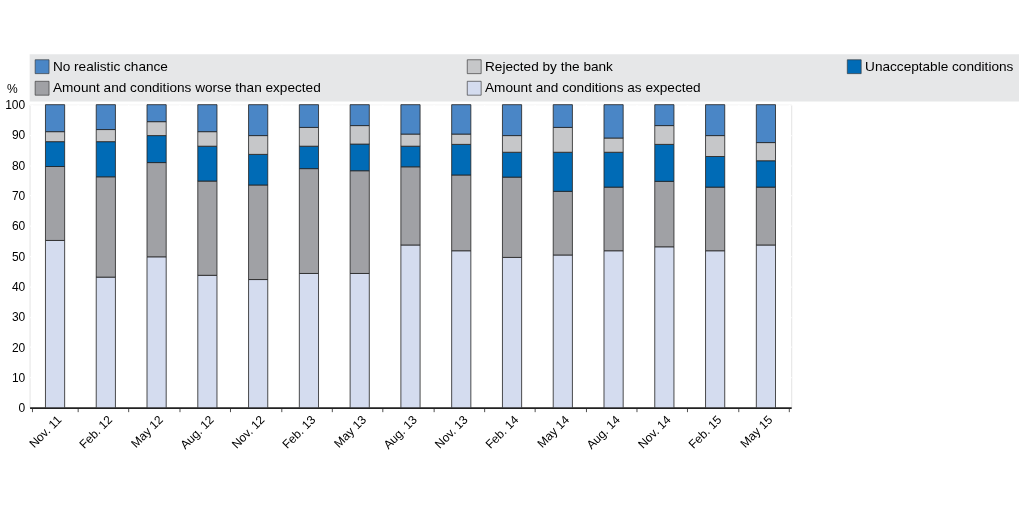 The image size is (1023, 524). Describe the element at coordinates (451, 432) in the screenshot. I see `x-tick-label: Nov. 13` at that location.